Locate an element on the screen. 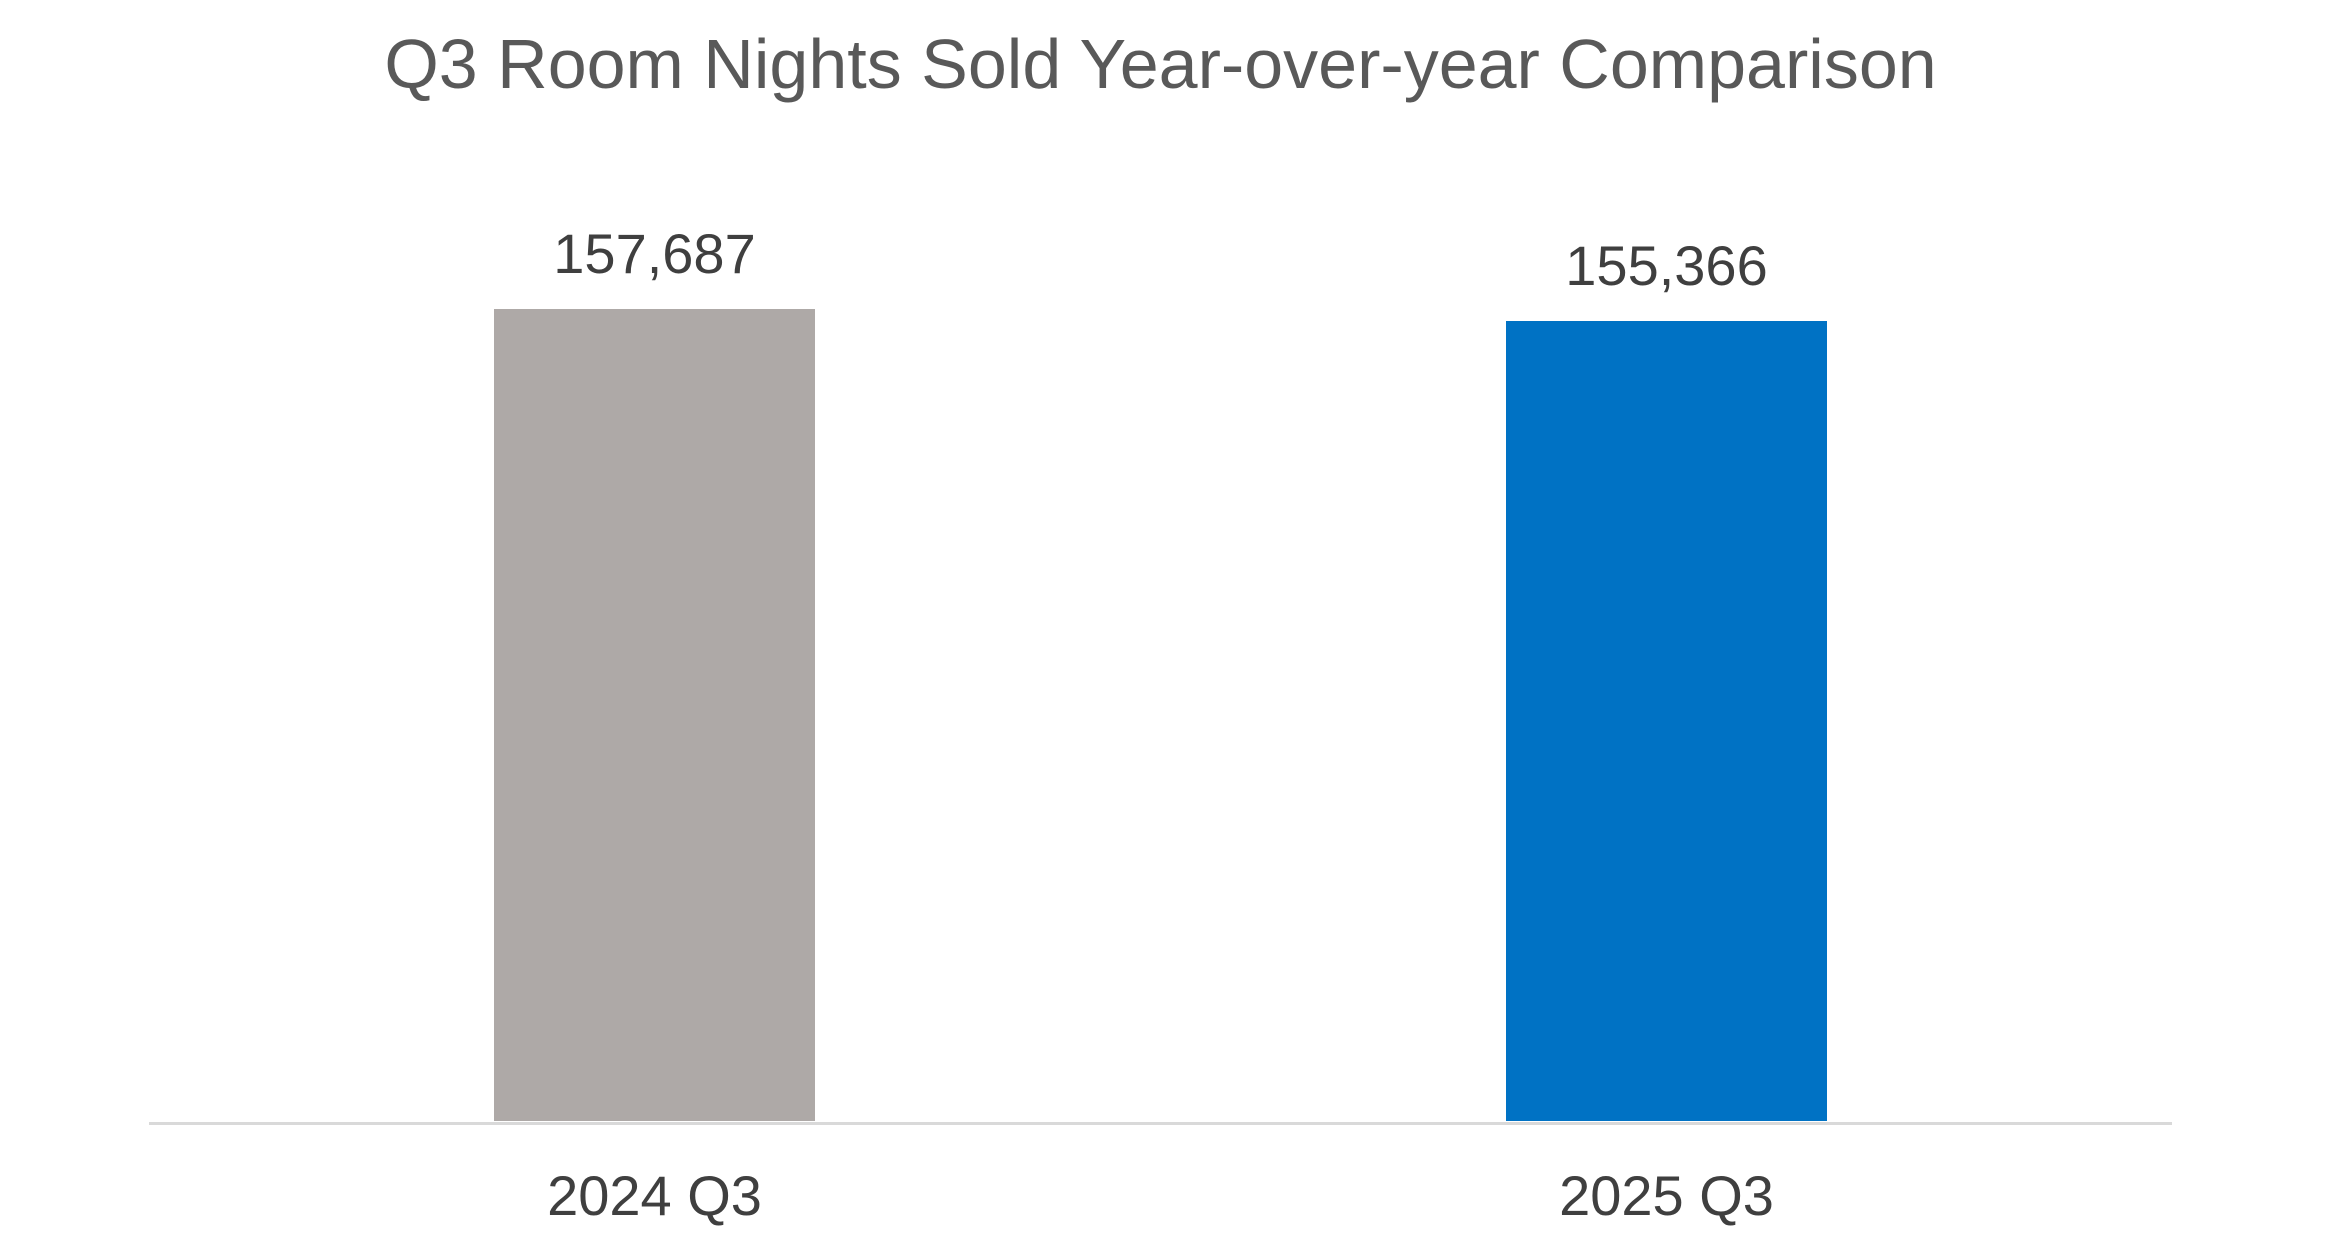  bar-value-label: 155,366 is located at coordinates (1666, 266).